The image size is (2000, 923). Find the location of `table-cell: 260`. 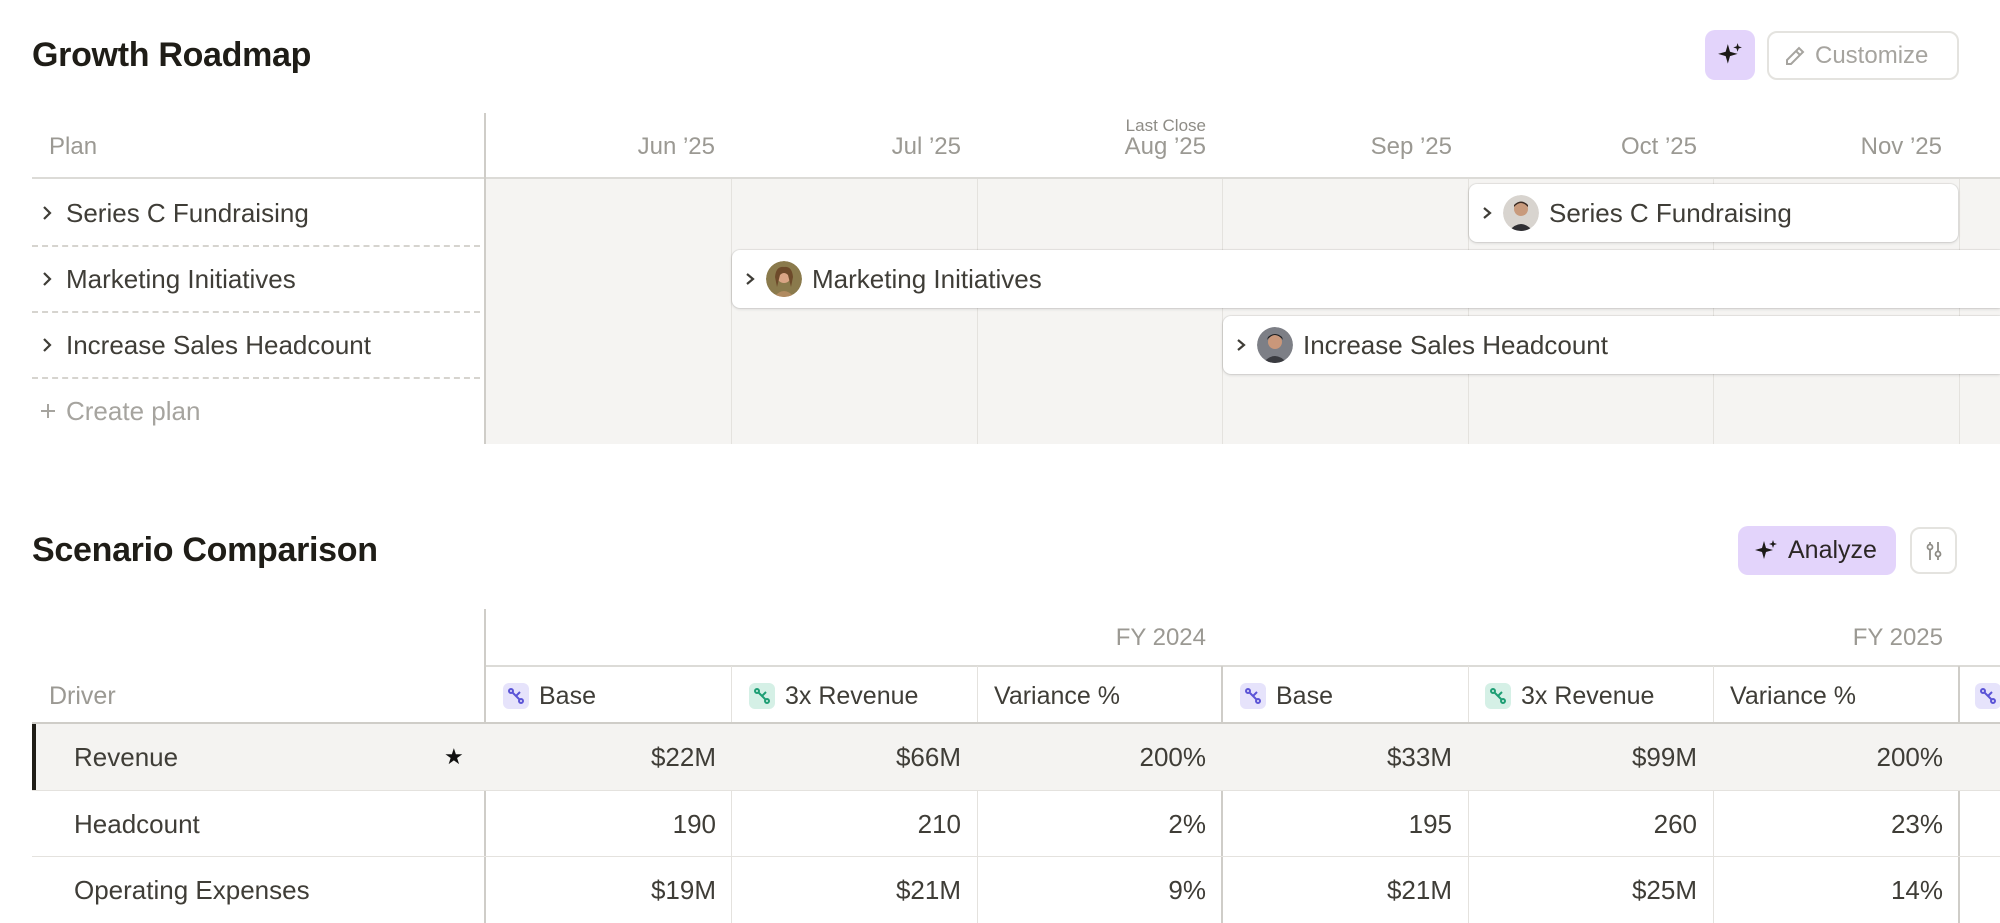

table-cell: 260 is located at coordinates (1675, 824).